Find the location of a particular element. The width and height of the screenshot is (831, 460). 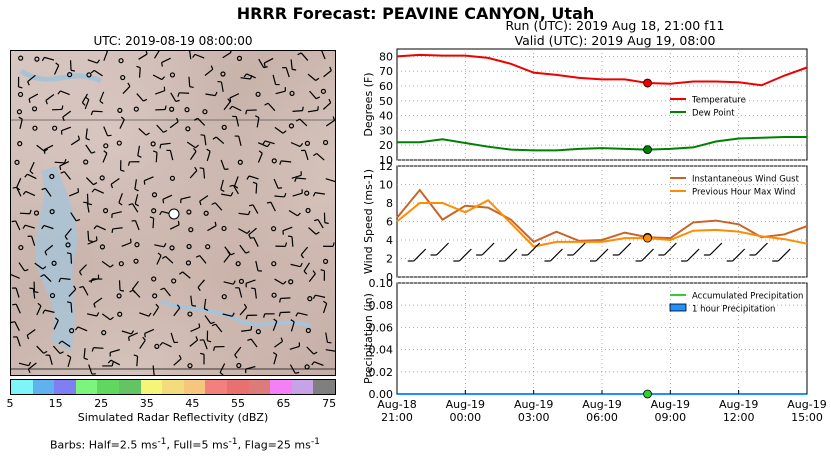

colorbar-tick-label: 55 is located at coordinates (237, 403).